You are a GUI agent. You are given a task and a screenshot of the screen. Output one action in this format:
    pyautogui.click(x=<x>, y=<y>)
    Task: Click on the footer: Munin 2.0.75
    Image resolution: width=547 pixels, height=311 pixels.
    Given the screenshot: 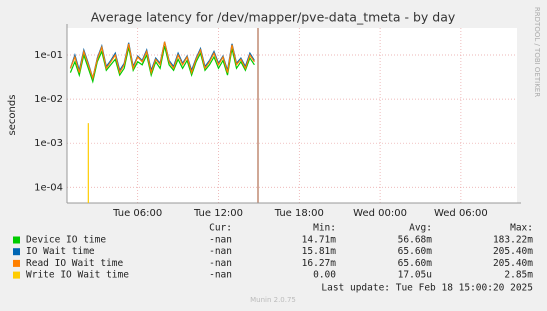 What is the action you would take?
    pyautogui.click(x=273, y=300)
    